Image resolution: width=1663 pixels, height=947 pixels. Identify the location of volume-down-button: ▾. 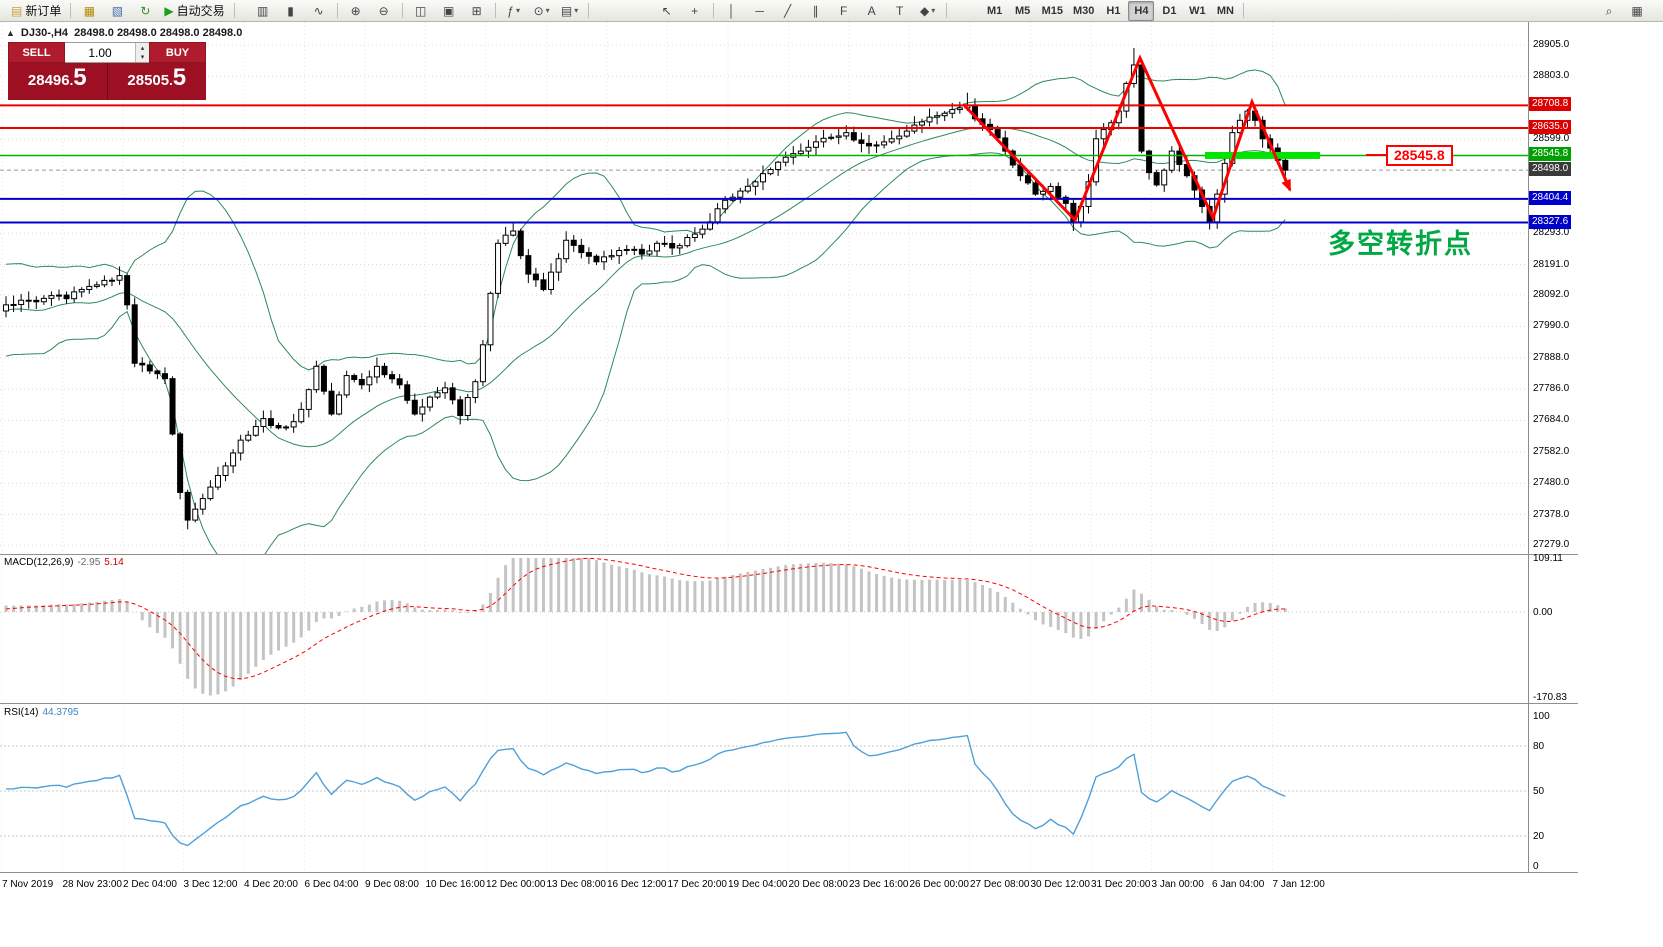
(142, 57).